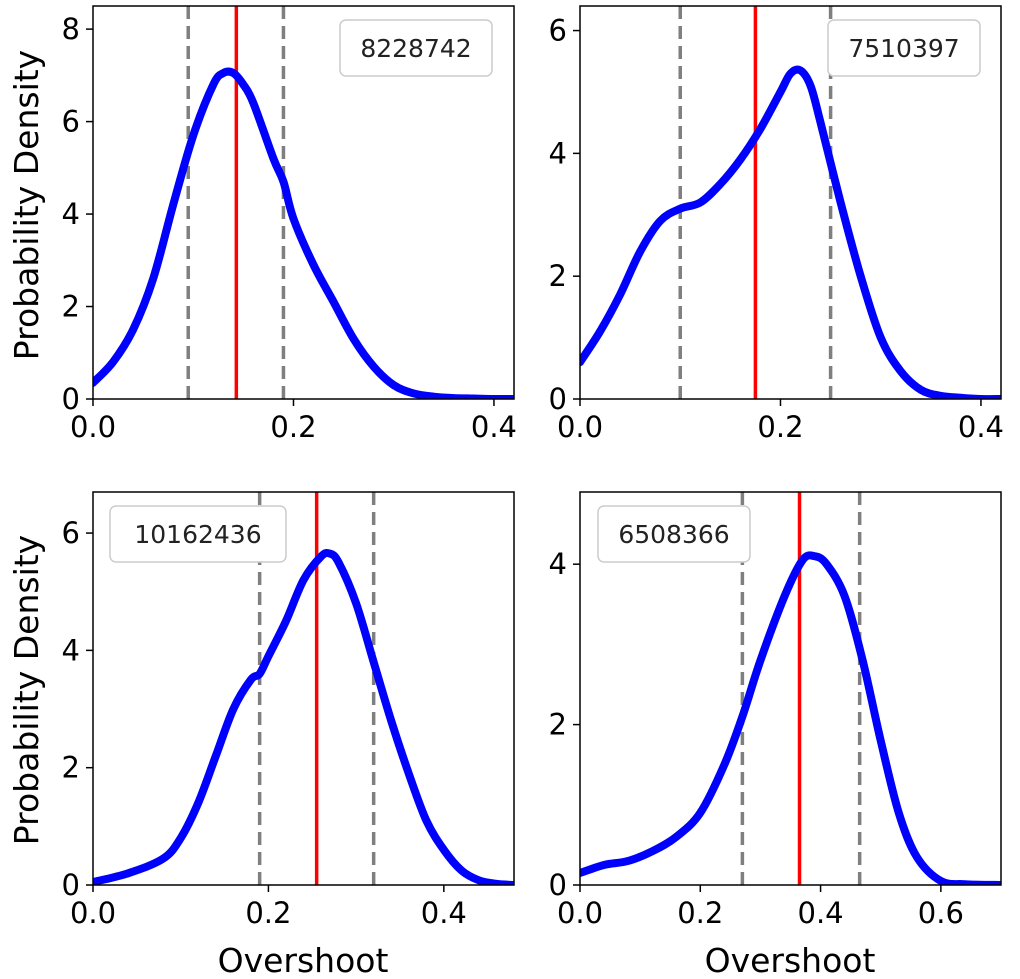  Describe the element at coordinates (941, 913) in the screenshot. I see `x-tick-label: 0.6` at that location.